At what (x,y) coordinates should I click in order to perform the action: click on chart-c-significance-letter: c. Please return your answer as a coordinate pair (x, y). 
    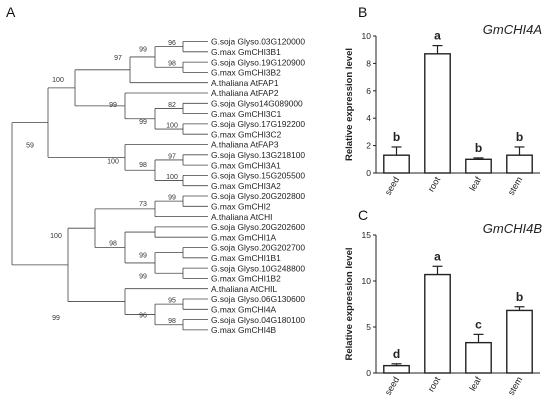
    Looking at the image, I should click on (478, 324).